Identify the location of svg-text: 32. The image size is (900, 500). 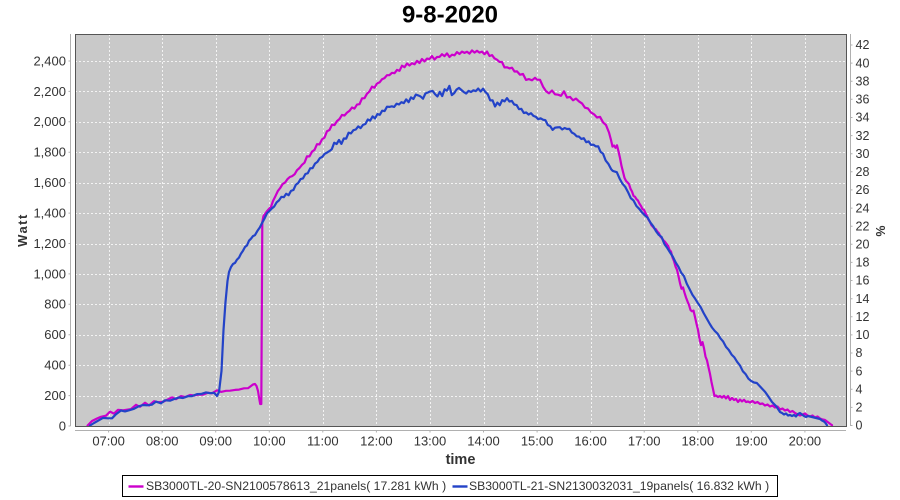
(863, 136).